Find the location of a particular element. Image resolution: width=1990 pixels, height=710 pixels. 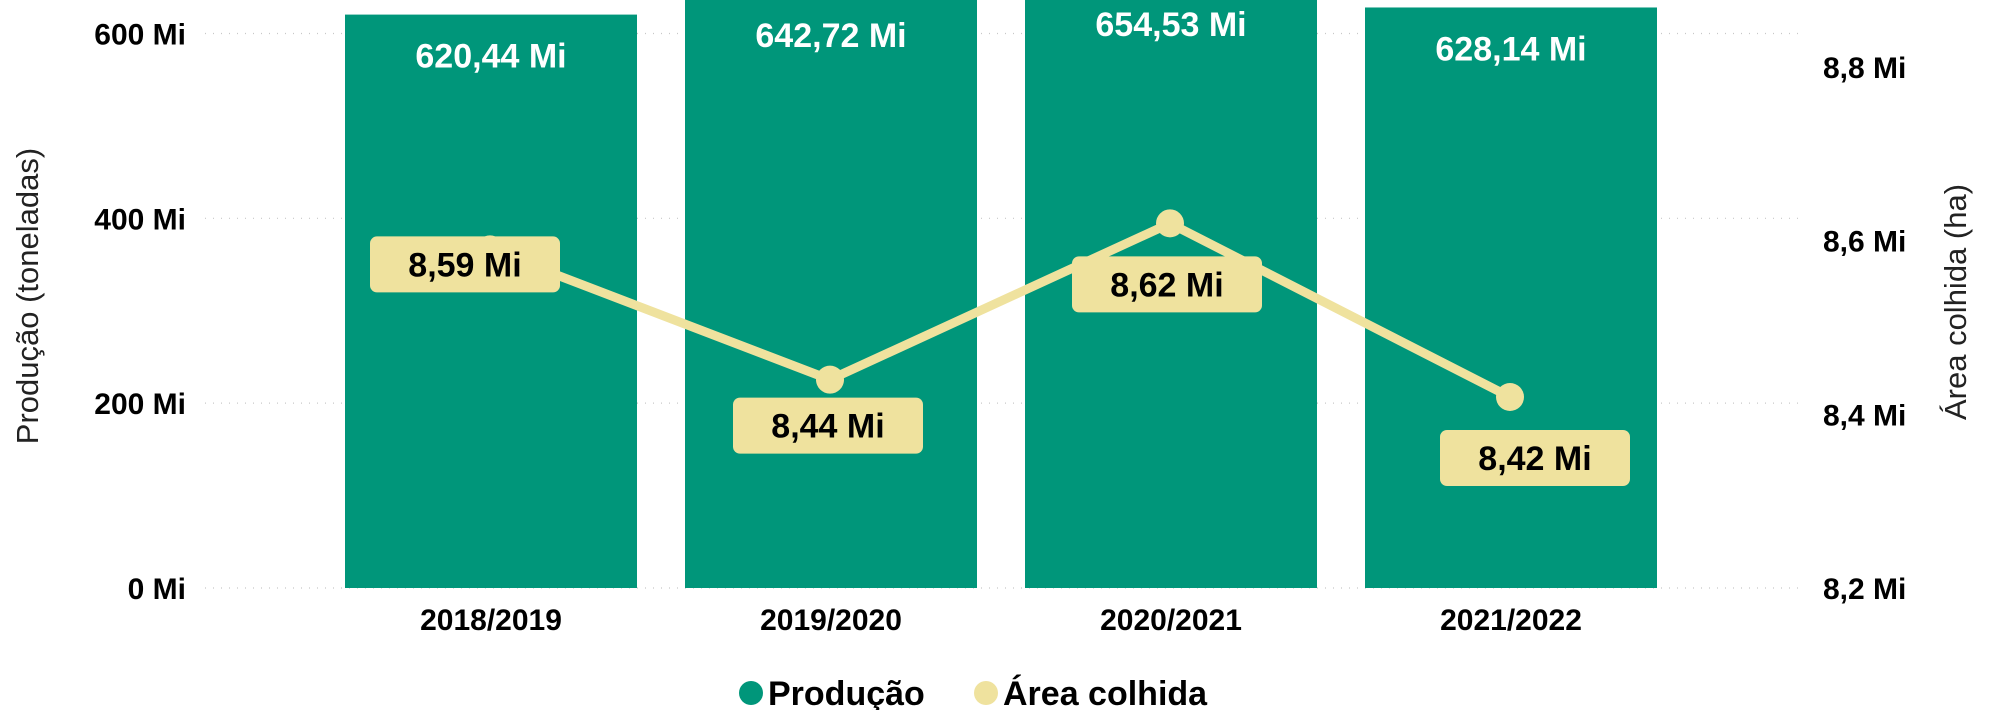

bar-value-label: 654,53 Mi is located at coordinates (1170, 25).